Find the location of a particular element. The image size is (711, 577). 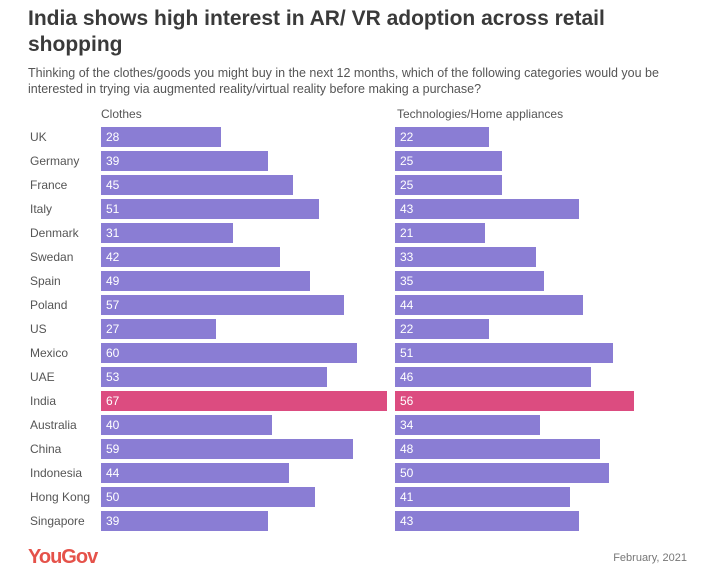

bar-clothes-china is located at coordinates (227, 449).